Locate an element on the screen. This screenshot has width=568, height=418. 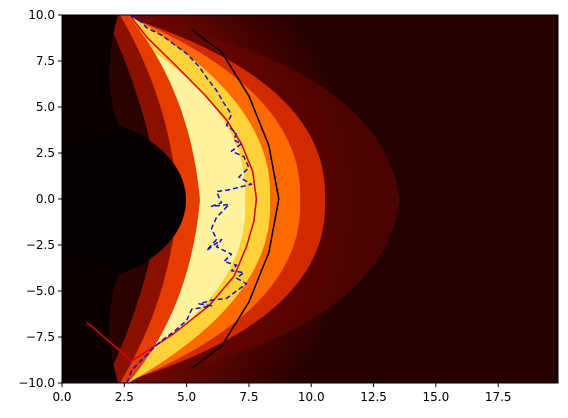
x-tick-label: 5.0 is located at coordinates (186, 397).